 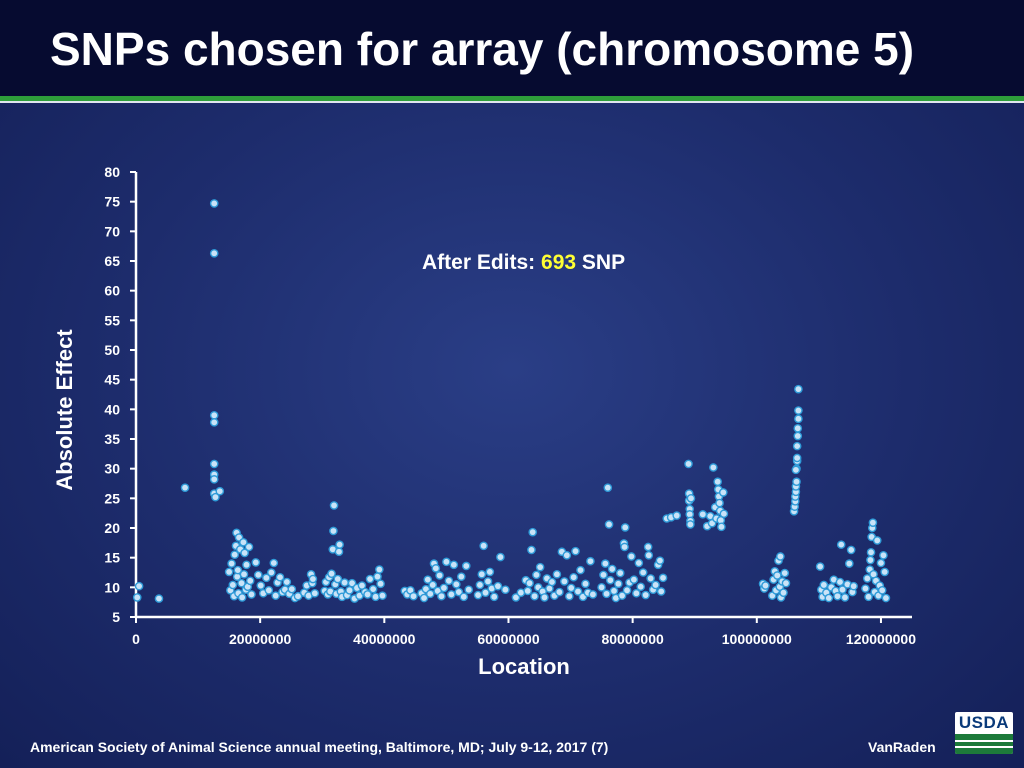 What do you see at coordinates (112, 409) in the screenshot?
I see `y-tick-label: 40` at bounding box center [112, 409].